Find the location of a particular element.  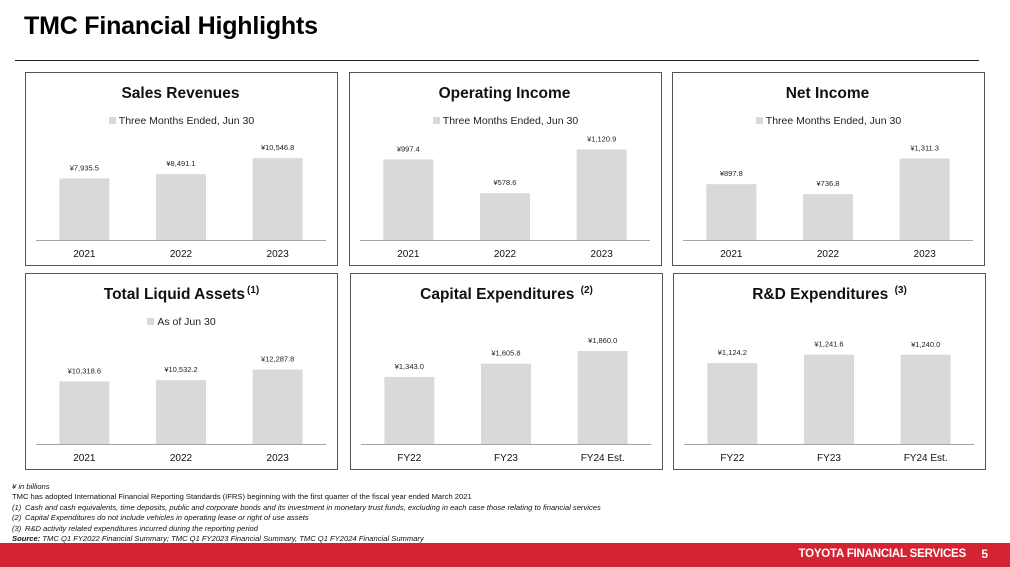

data-label: ¥897.8 is located at coordinates (731, 173).